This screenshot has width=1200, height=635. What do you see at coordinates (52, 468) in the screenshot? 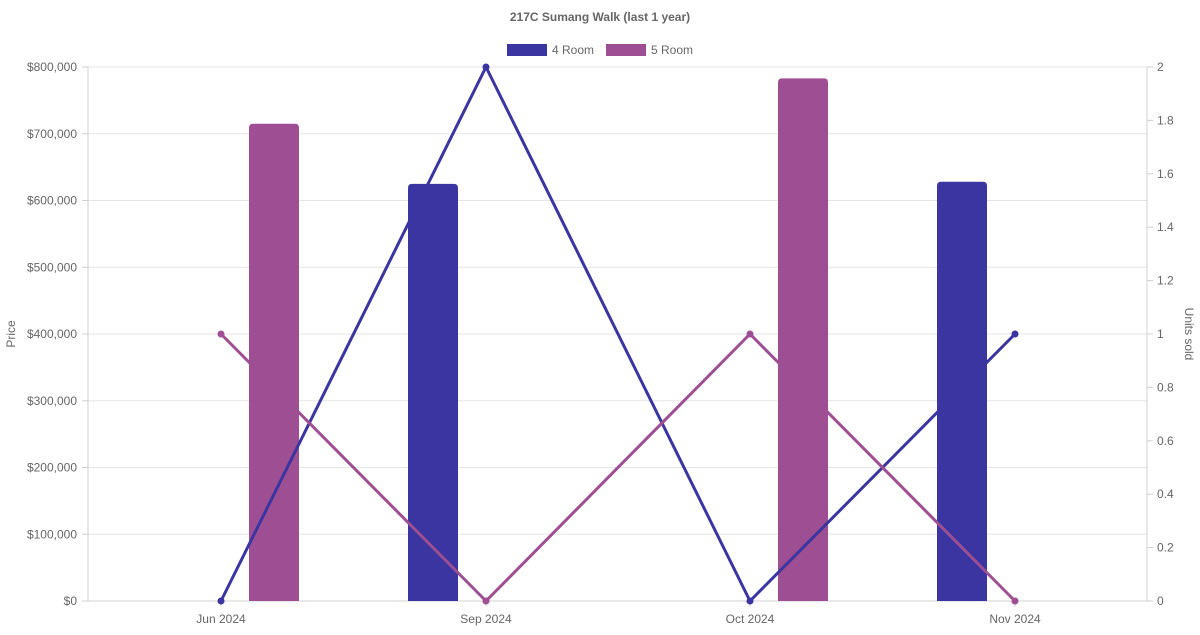
I see `y-left-tick-label: $200,000` at bounding box center [52, 468].